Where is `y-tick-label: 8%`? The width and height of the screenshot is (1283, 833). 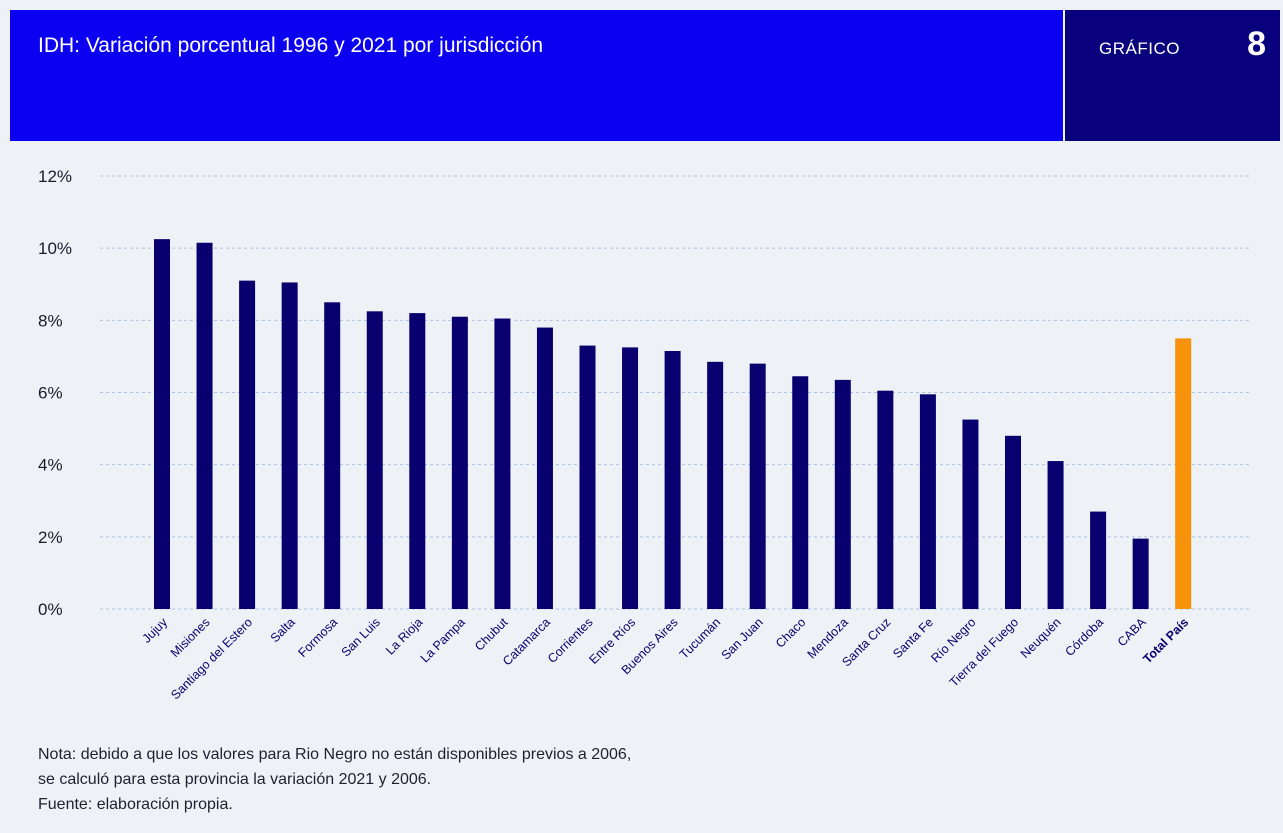
y-tick-label: 8% is located at coordinates (50, 320).